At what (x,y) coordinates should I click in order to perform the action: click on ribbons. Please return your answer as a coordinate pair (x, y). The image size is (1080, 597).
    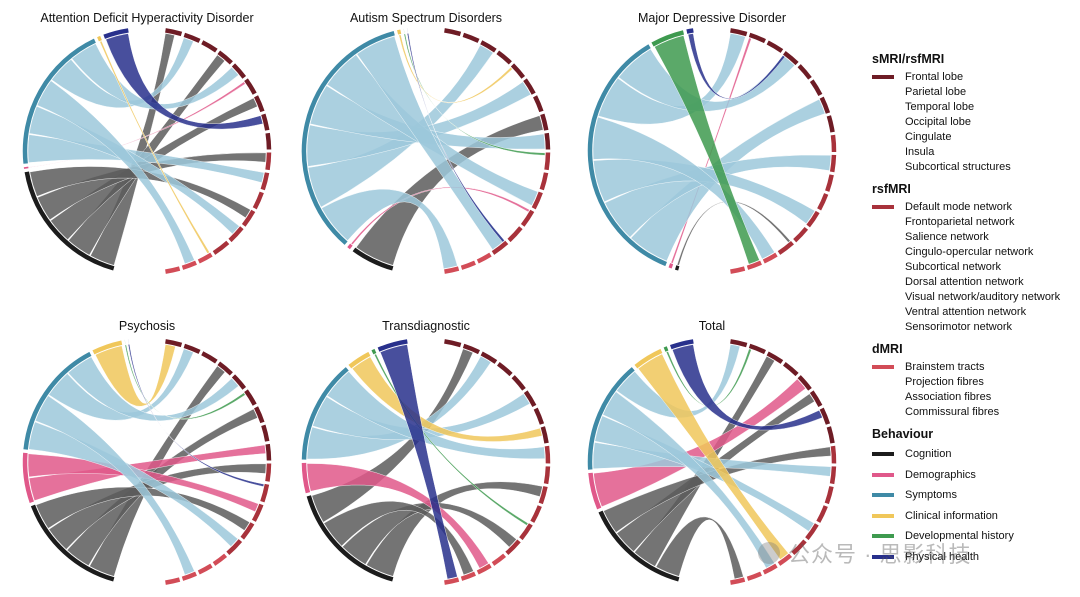
    Looking at the image, I should click on (712, 462).